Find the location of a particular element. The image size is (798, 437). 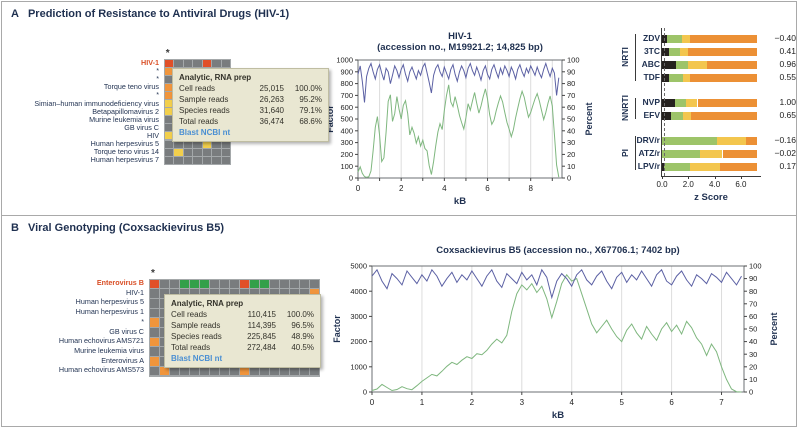

svg-text: kB is located at coordinates (558, 415).